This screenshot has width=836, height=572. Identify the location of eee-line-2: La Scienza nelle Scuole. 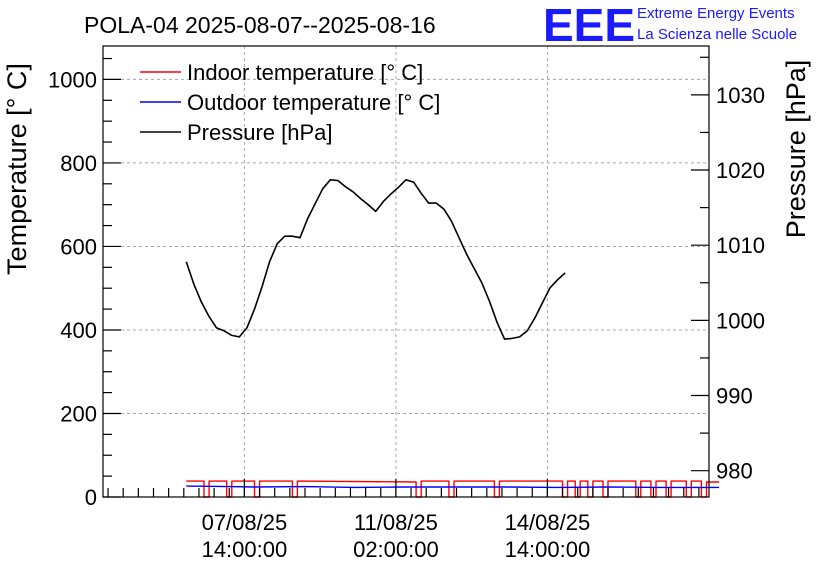
(717, 34).